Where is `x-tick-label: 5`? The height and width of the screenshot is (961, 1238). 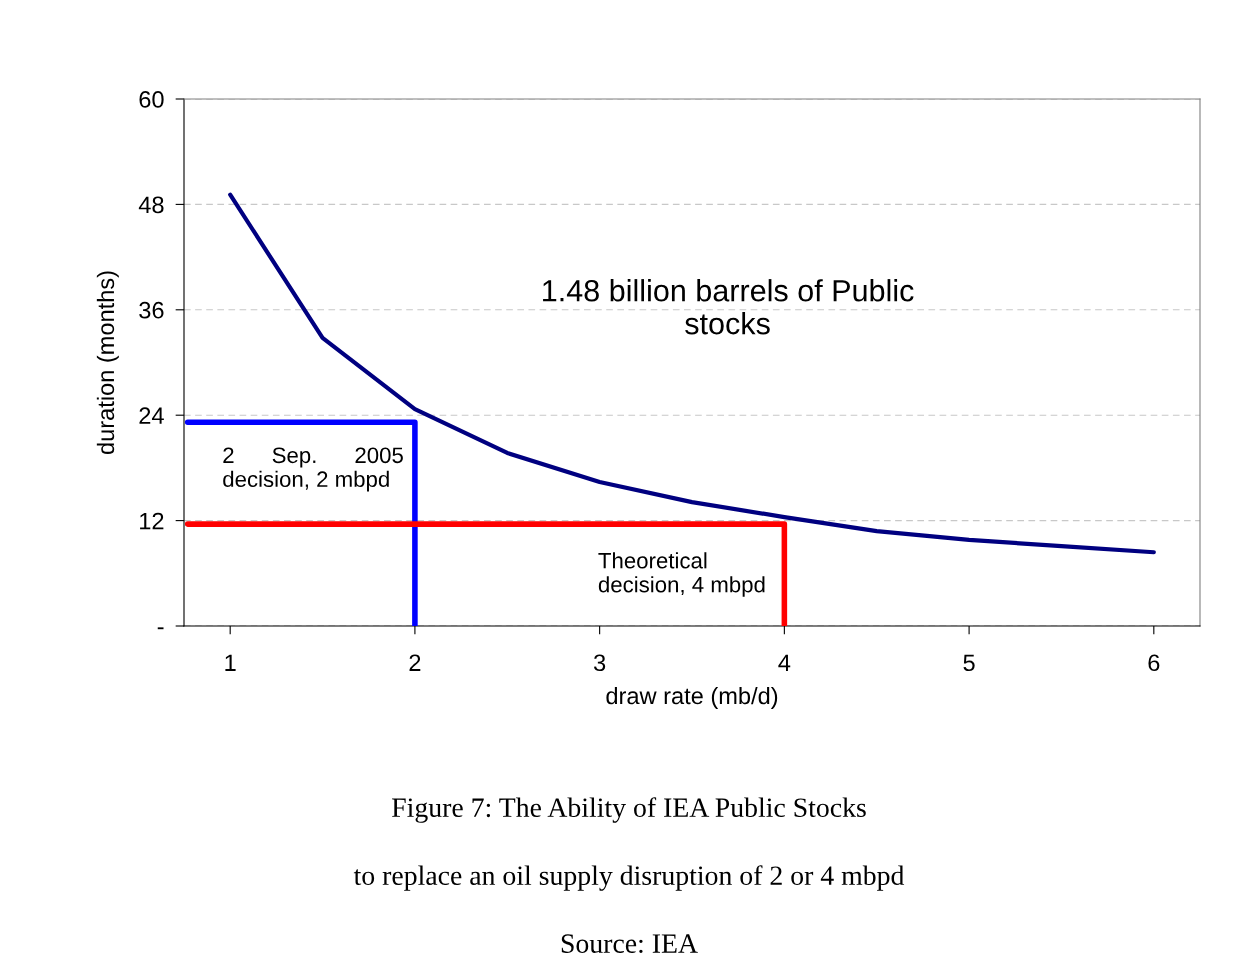 x-tick-label: 5 is located at coordinates (969, 663).